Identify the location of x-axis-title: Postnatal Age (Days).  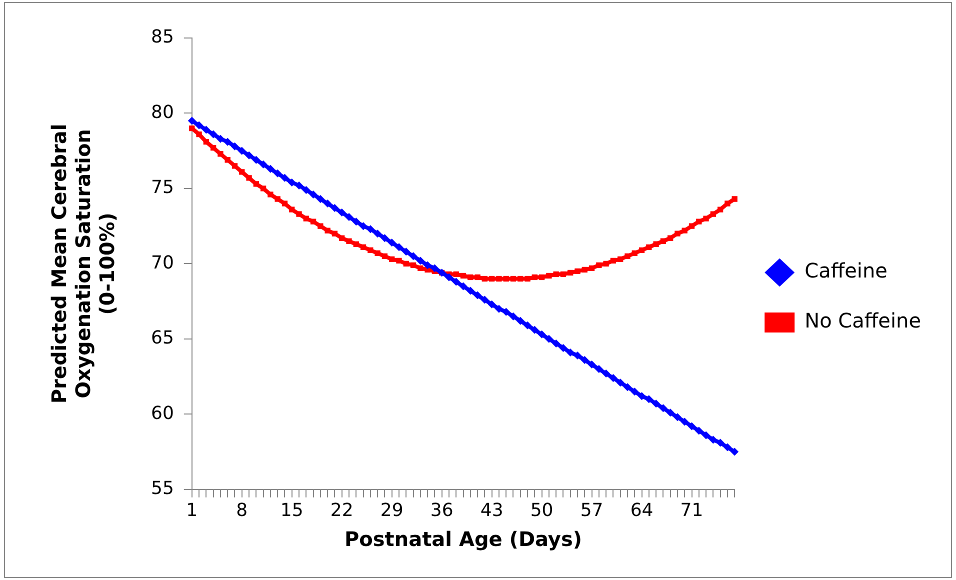
(463, 539).